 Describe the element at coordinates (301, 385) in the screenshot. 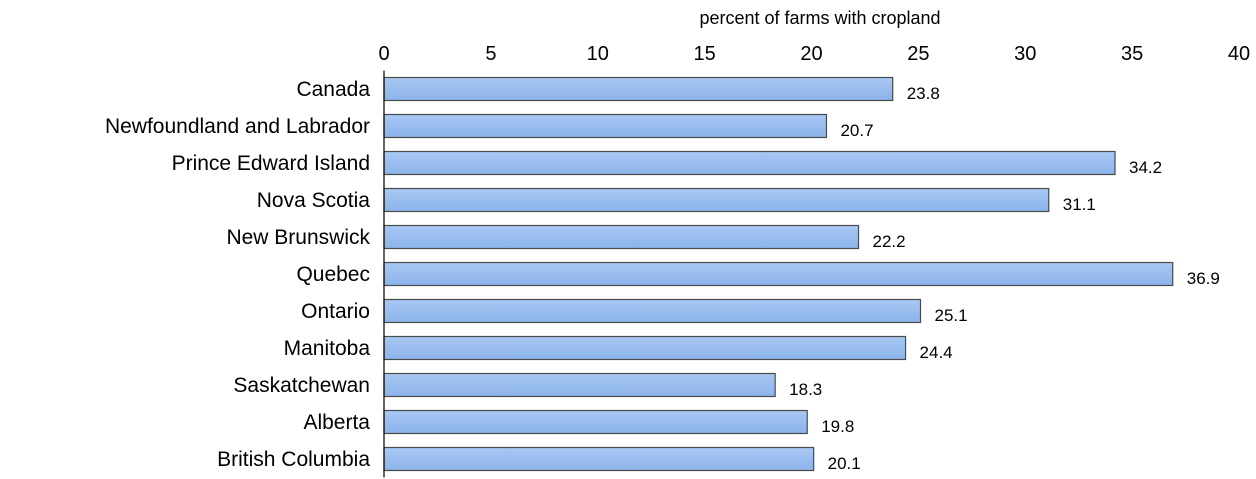

I see `category-label: Saskatchewan` at that location.